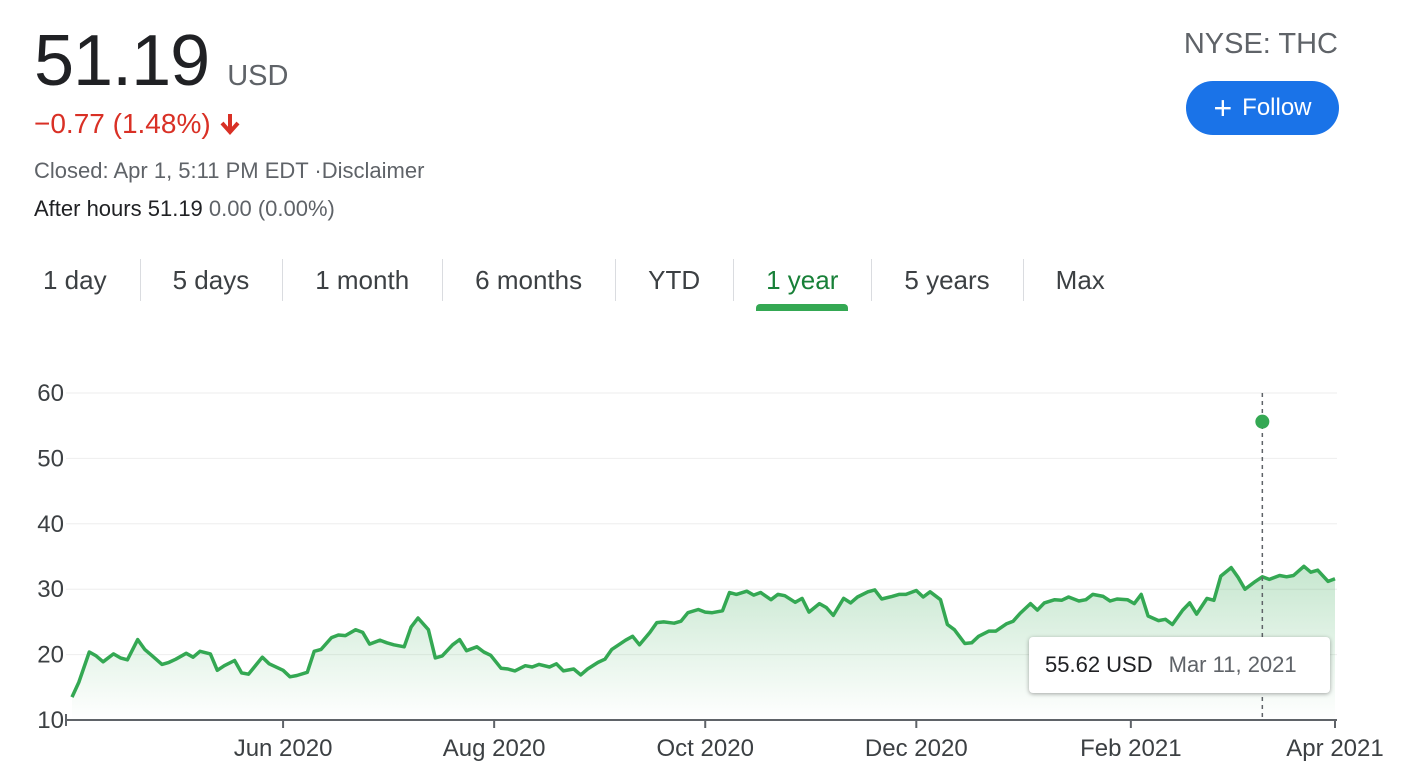 The image size is (1421, 783). What do you see at coordinates (283, 748) in the screenshot?
I see `x-tick-label: Jun 2020` at bounding box center [283, 748].